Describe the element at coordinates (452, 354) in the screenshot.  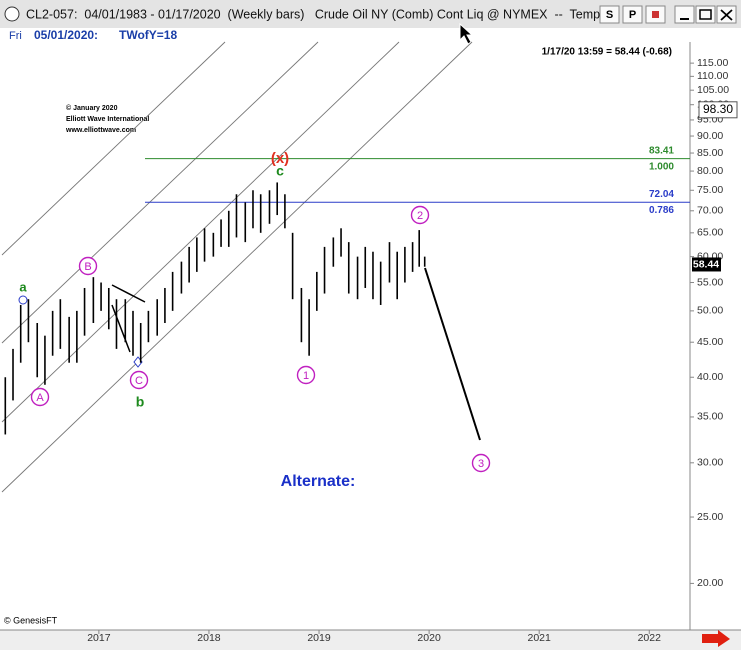
I see `projection-line` at that location.